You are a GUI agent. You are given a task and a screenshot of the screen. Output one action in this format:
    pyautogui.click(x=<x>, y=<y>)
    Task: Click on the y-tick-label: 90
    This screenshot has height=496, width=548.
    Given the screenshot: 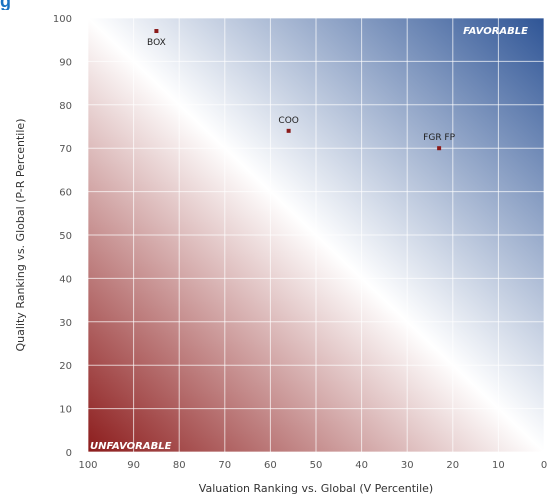 What is the action you would take?
    pyautogui.click(x=65, y=62)
    